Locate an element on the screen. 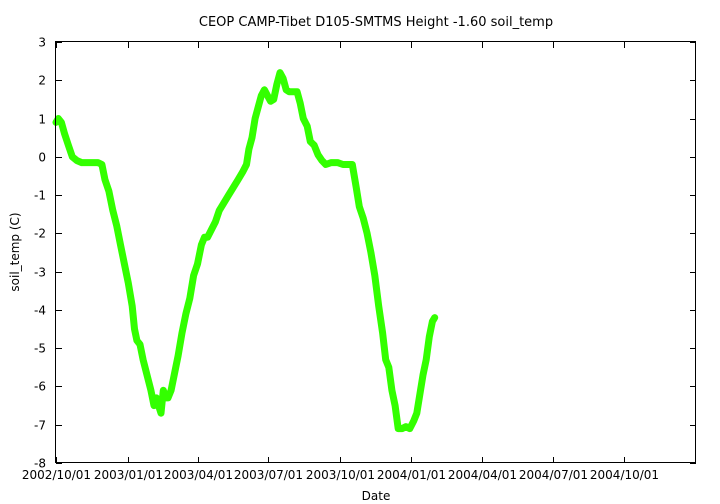 This screenshot has height=504, width=720. y-tick-label: -4 is located at coordinates (40, 311).